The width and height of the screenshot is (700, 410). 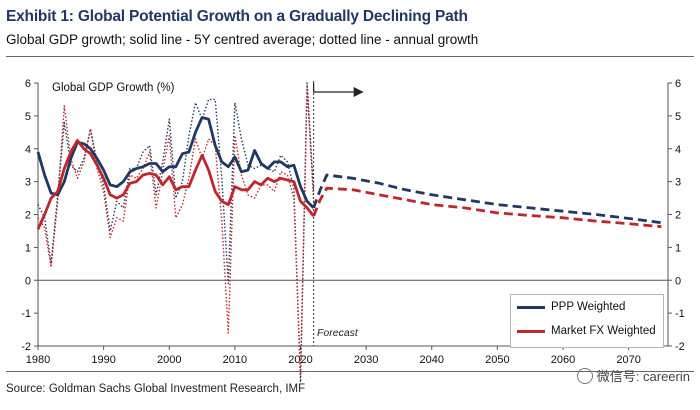 I want to click on y-axis-label: Global GDP Growth (%), so click(x=113, y=88).